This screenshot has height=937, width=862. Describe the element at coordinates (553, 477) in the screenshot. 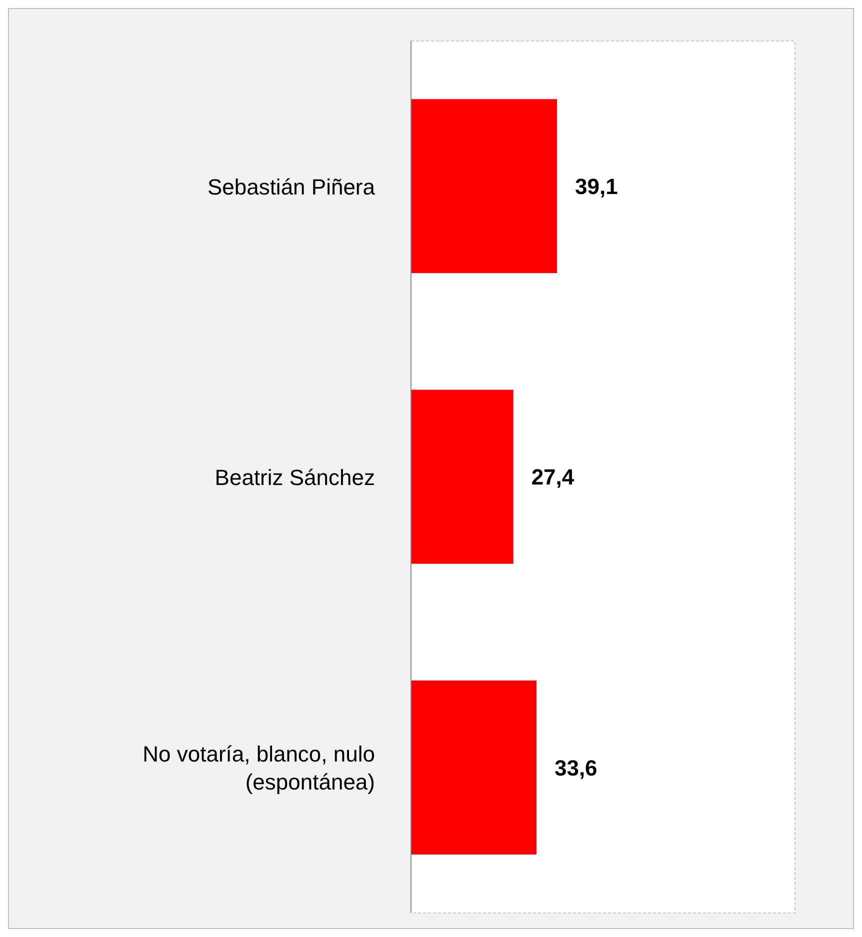

I see `data-label: 27,4` at that location.